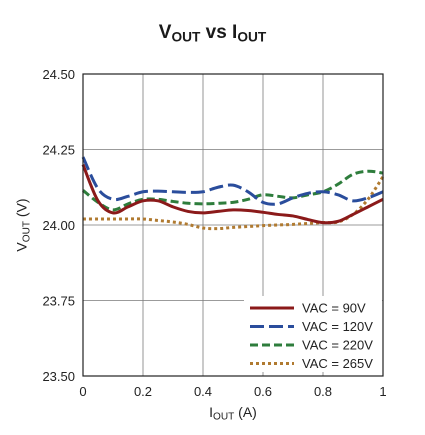  Describe the element at coordinates (337, 326) in the screenshot. I see `legend-label: VAC = 120V` at that location.